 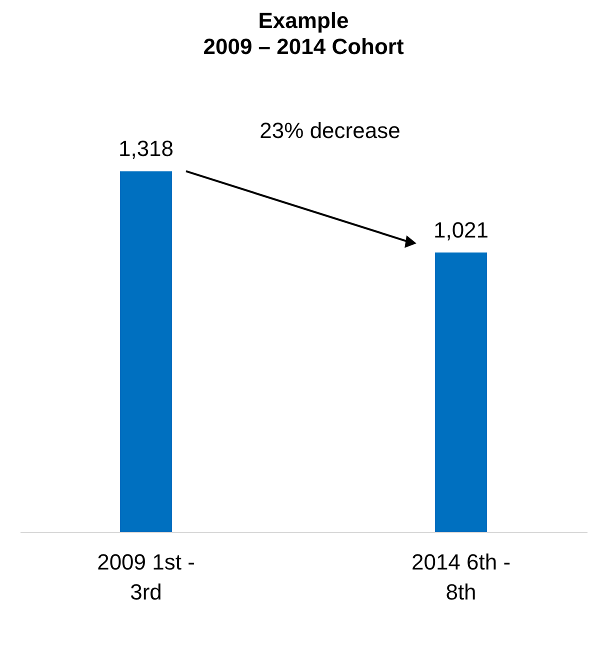 I want to click on data-label: 1,021, so click(x=461, y=230).